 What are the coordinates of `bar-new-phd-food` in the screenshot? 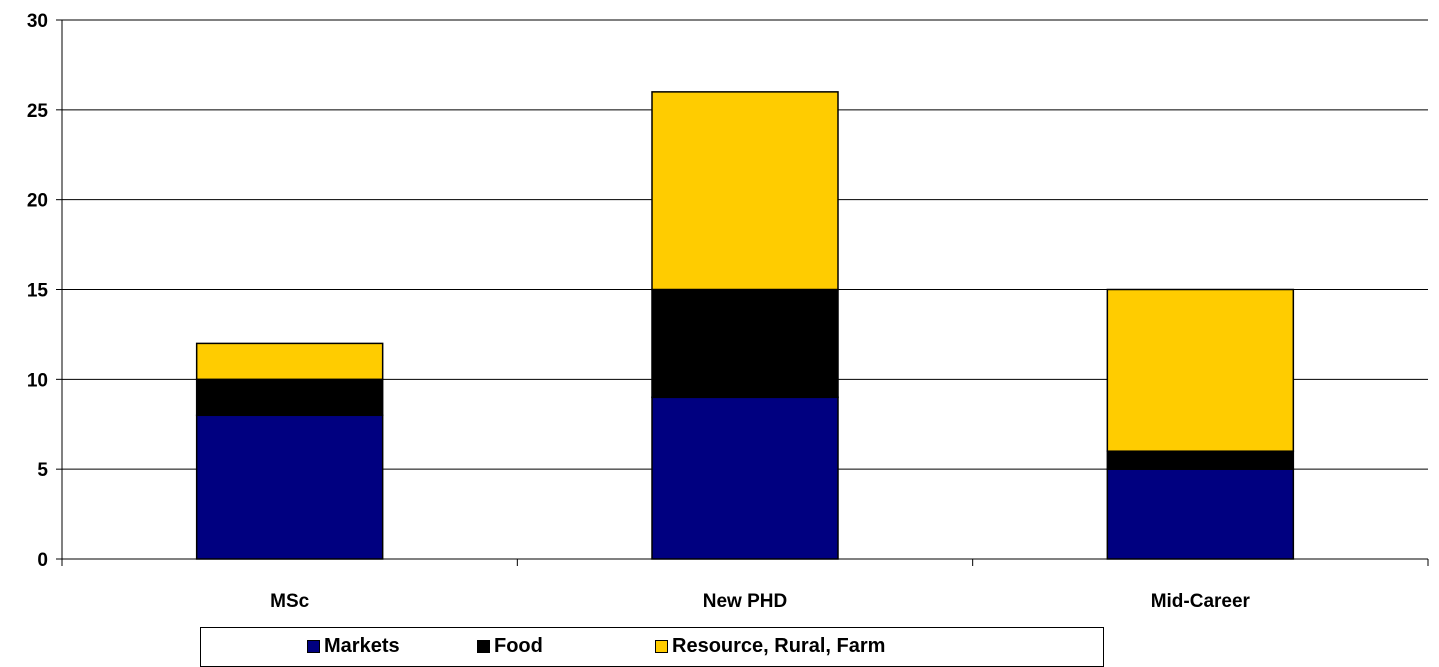 It's located at (745, 343).